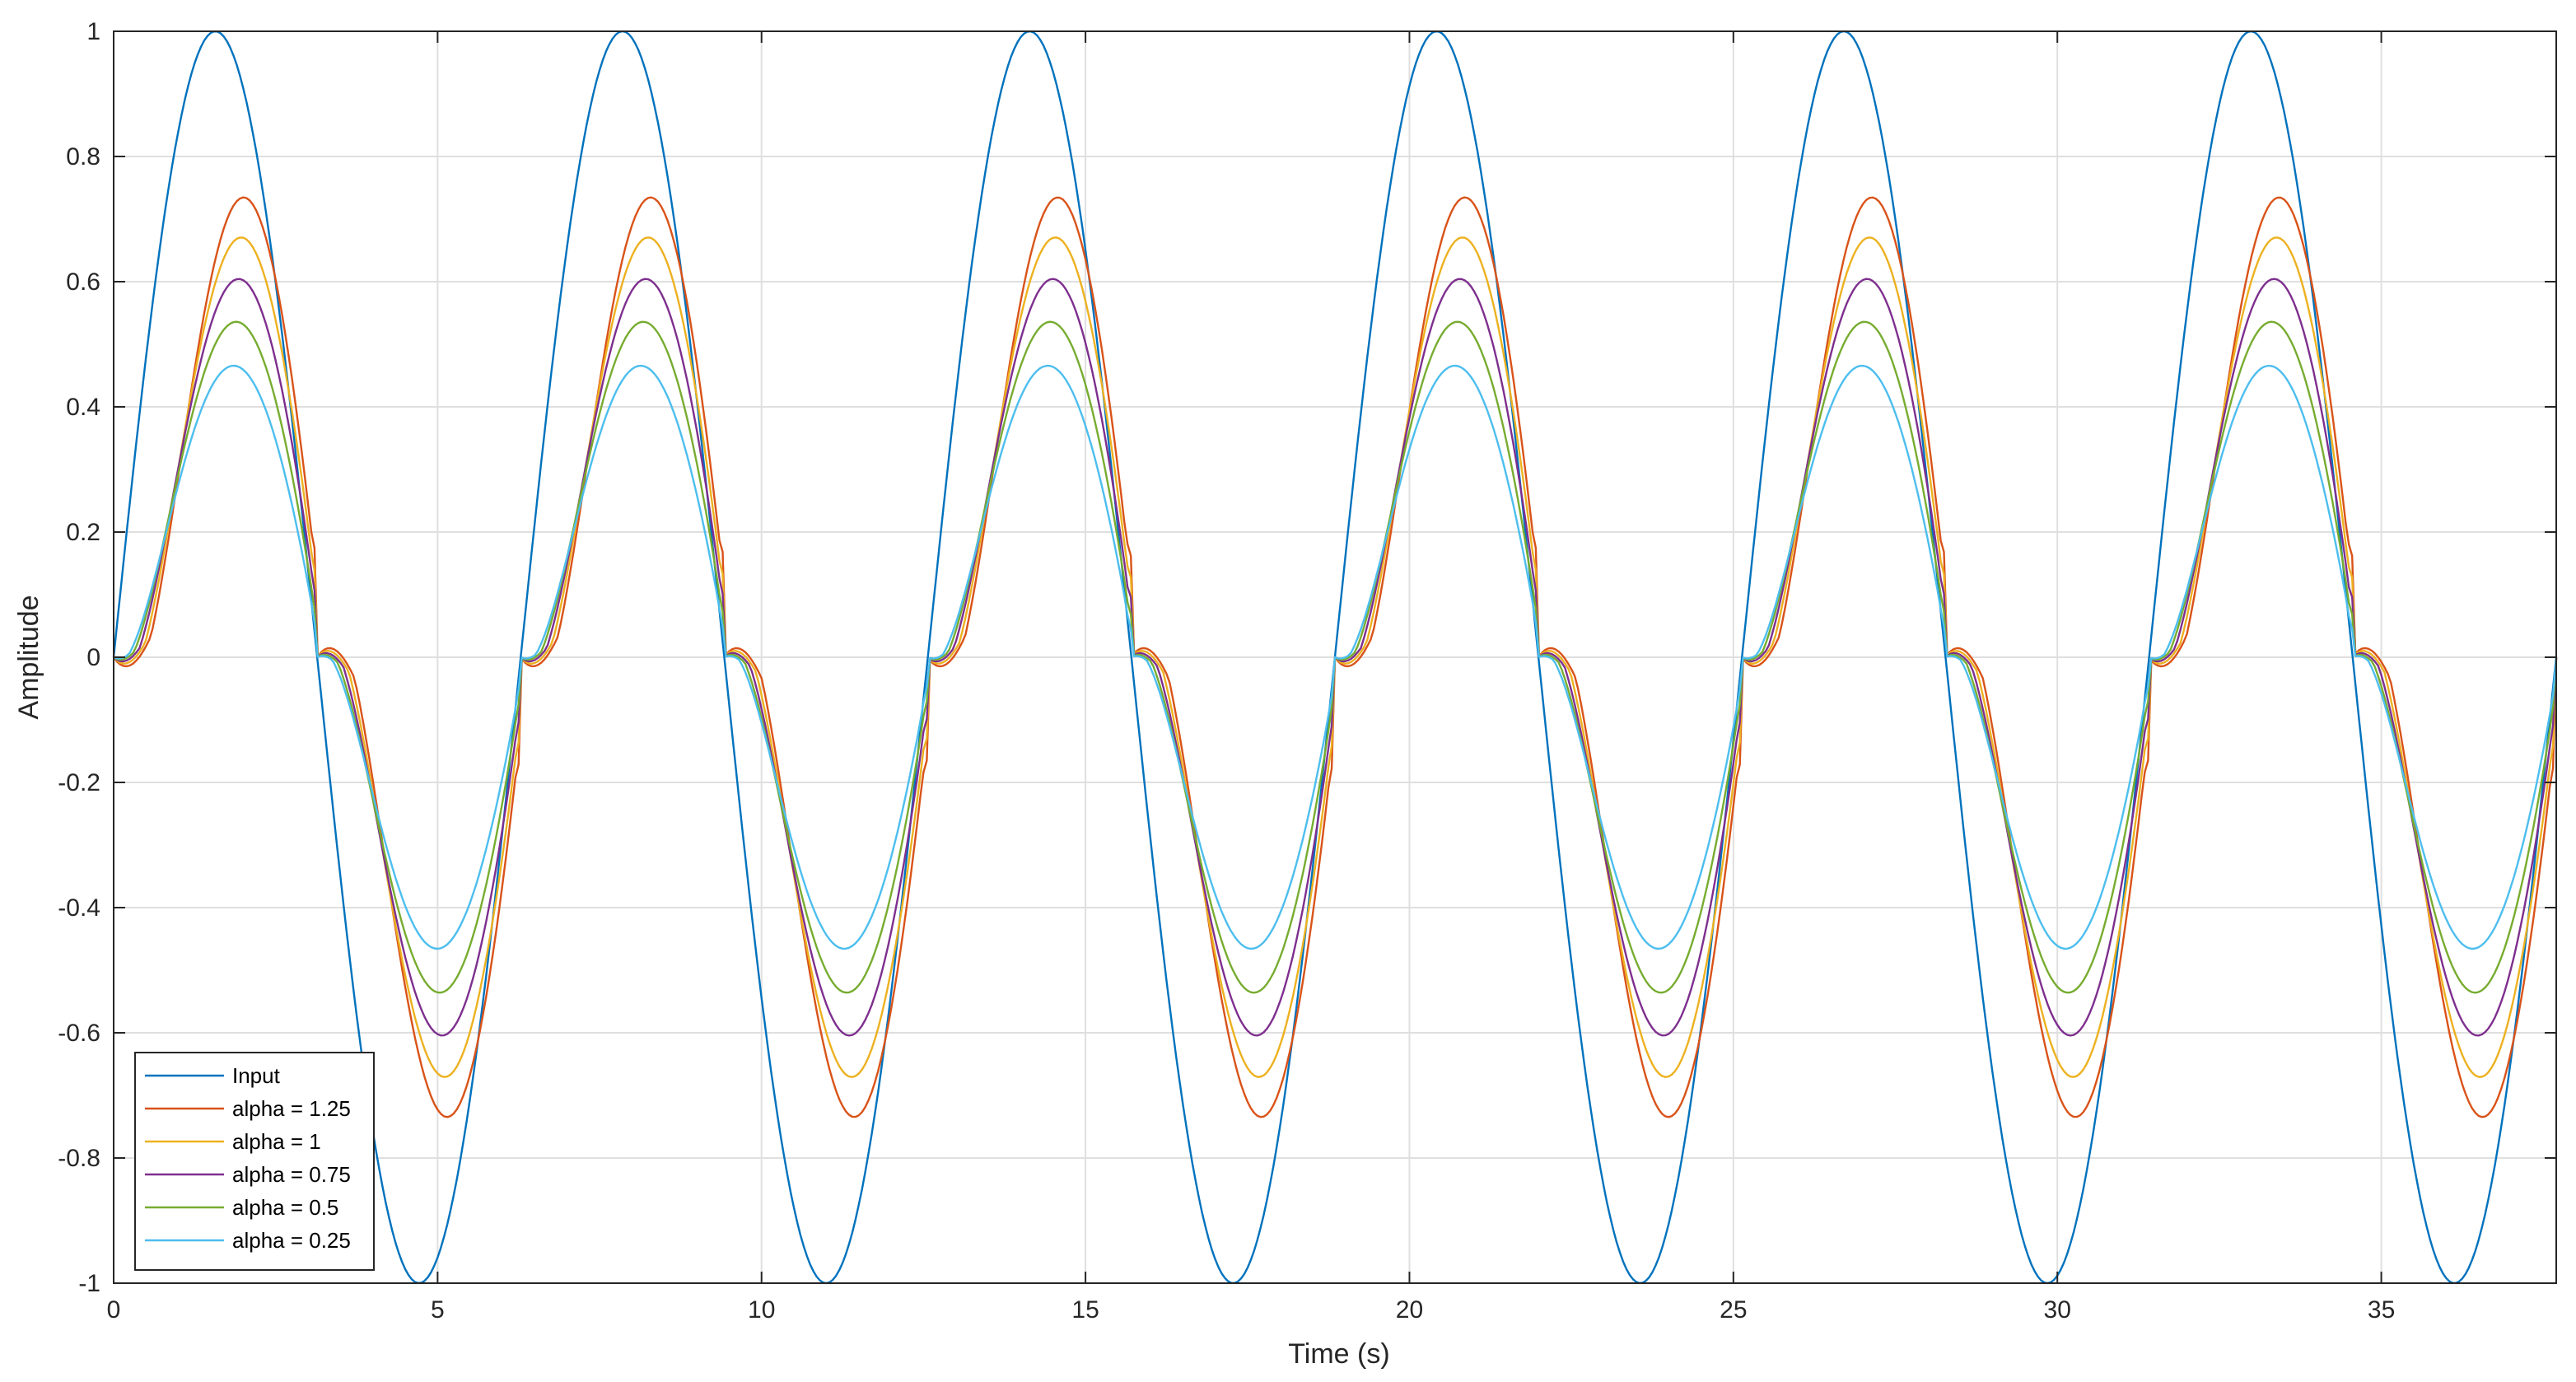 The image size is (2576, 1382). What do you see at coordinates (1338, 1354) in the screenshot?
I see `x-axis-title: Time (s)` at bounding box center [1338, 1354].